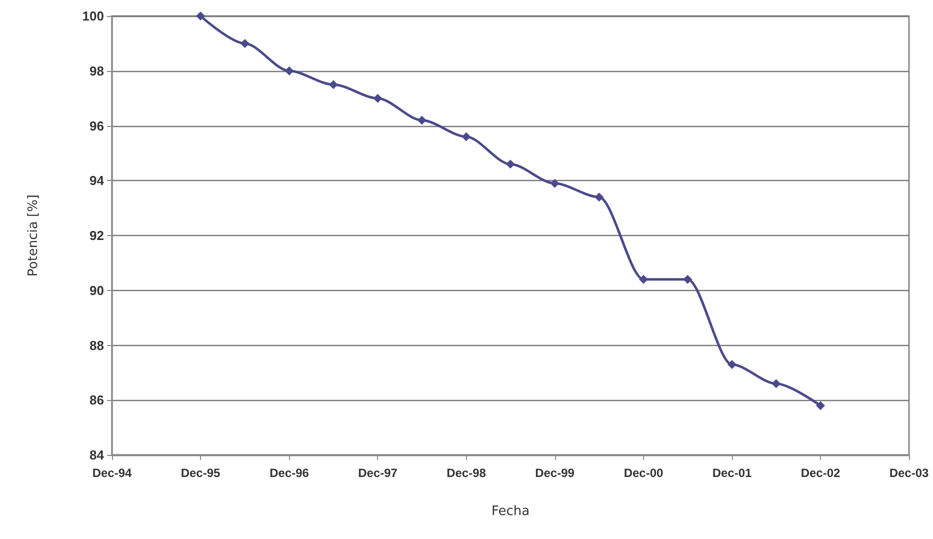 The height and width of the screenshot is (539, 933). Describe the element at coordinates (33, 235) in the screenshot. I see `y-axis-title: Potencia [%]` at that location.